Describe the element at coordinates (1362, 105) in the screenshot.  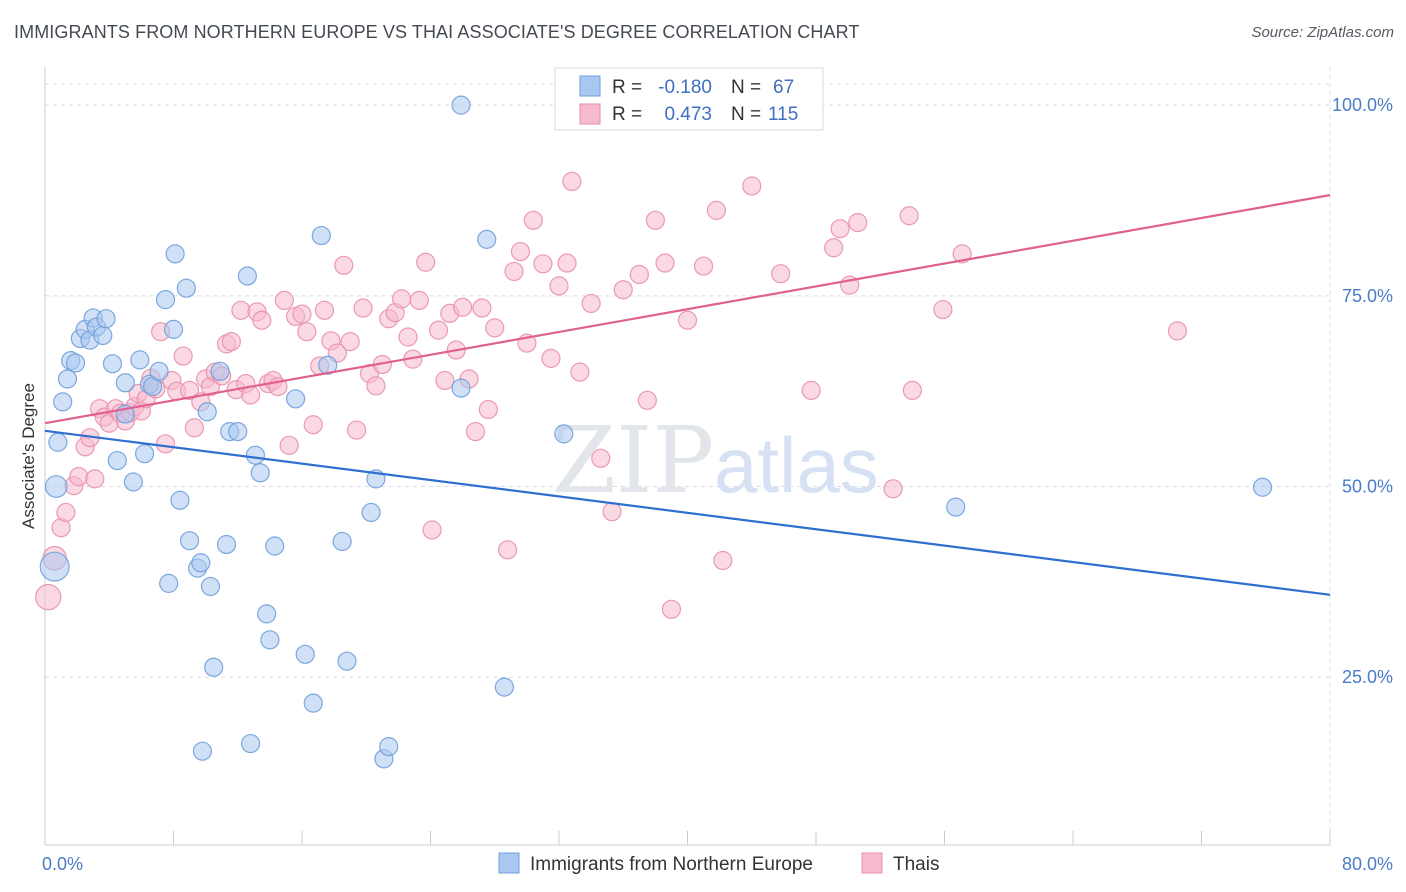
I see `y-tick-label-3: 100.0%` at that location.